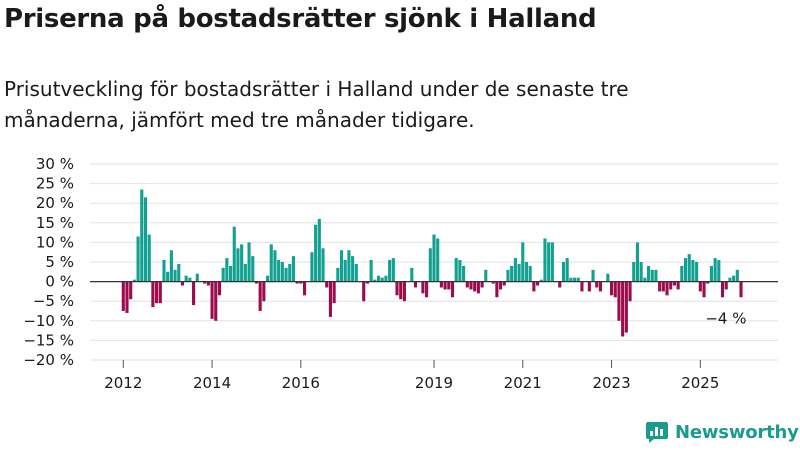 This screenshot has width=800, height=450. Describe the element at coordinates (55, 223) in the screenshot. I see `y-tick-label: 15 %` at that location.